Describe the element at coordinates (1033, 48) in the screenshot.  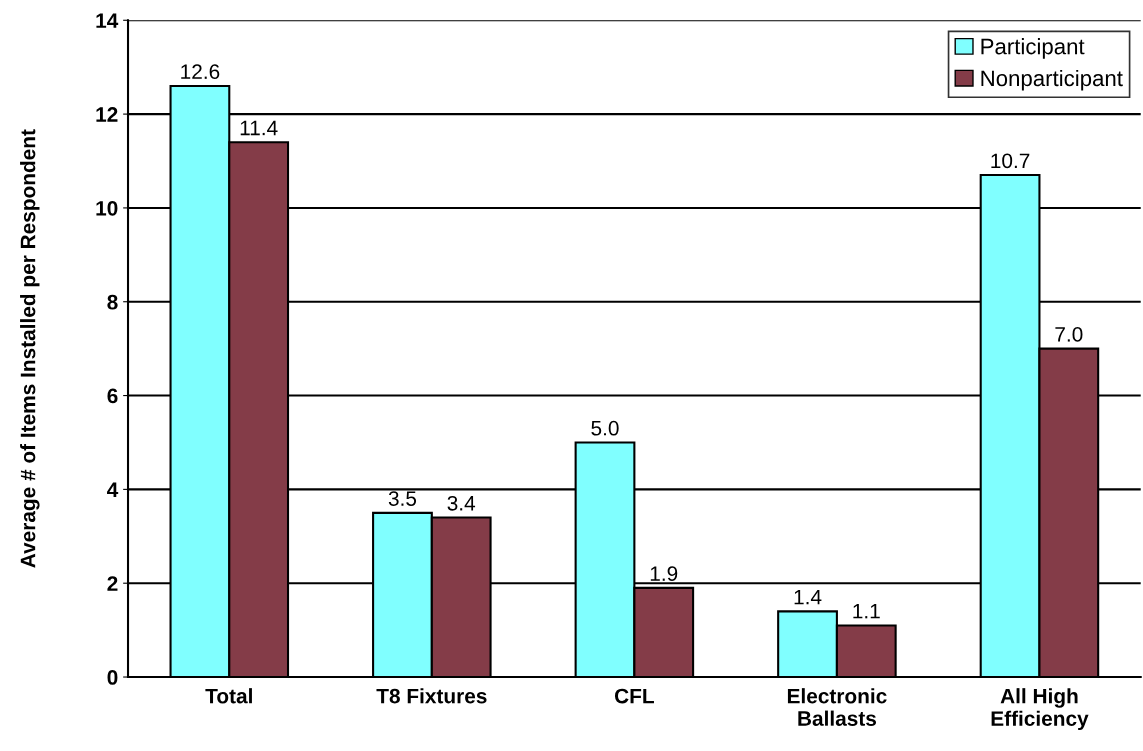
I see `legend-label: Participant` at that location.